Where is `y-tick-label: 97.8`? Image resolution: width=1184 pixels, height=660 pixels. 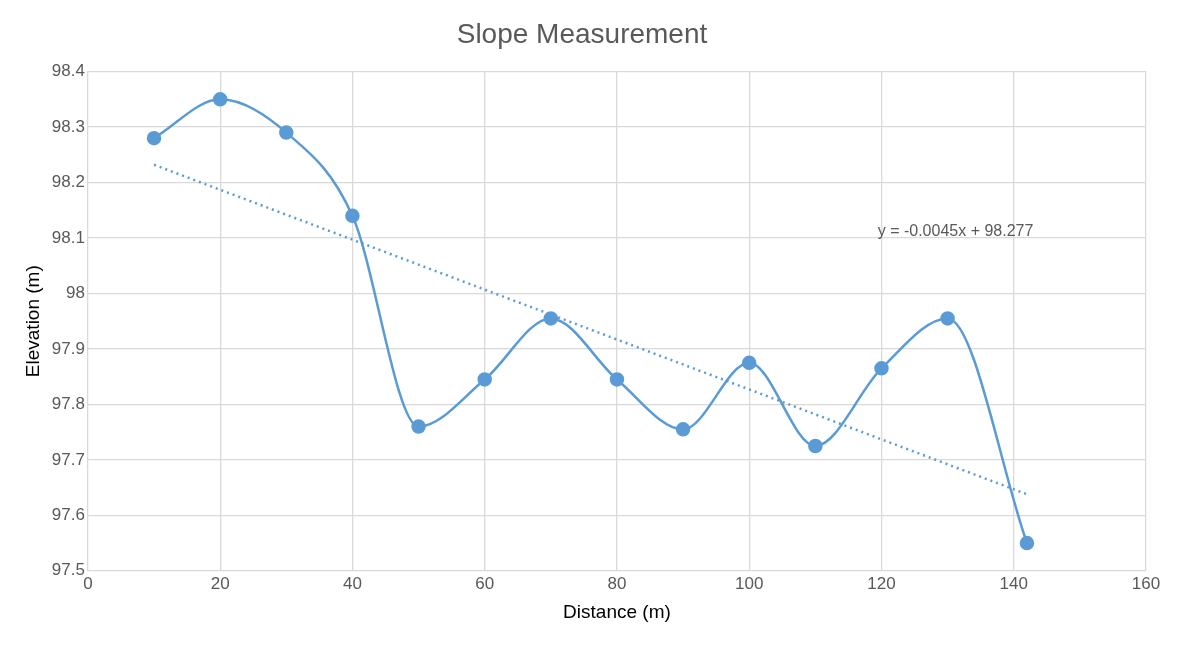 y-tick-label: 97.8 is located at coordinates (68, 404).